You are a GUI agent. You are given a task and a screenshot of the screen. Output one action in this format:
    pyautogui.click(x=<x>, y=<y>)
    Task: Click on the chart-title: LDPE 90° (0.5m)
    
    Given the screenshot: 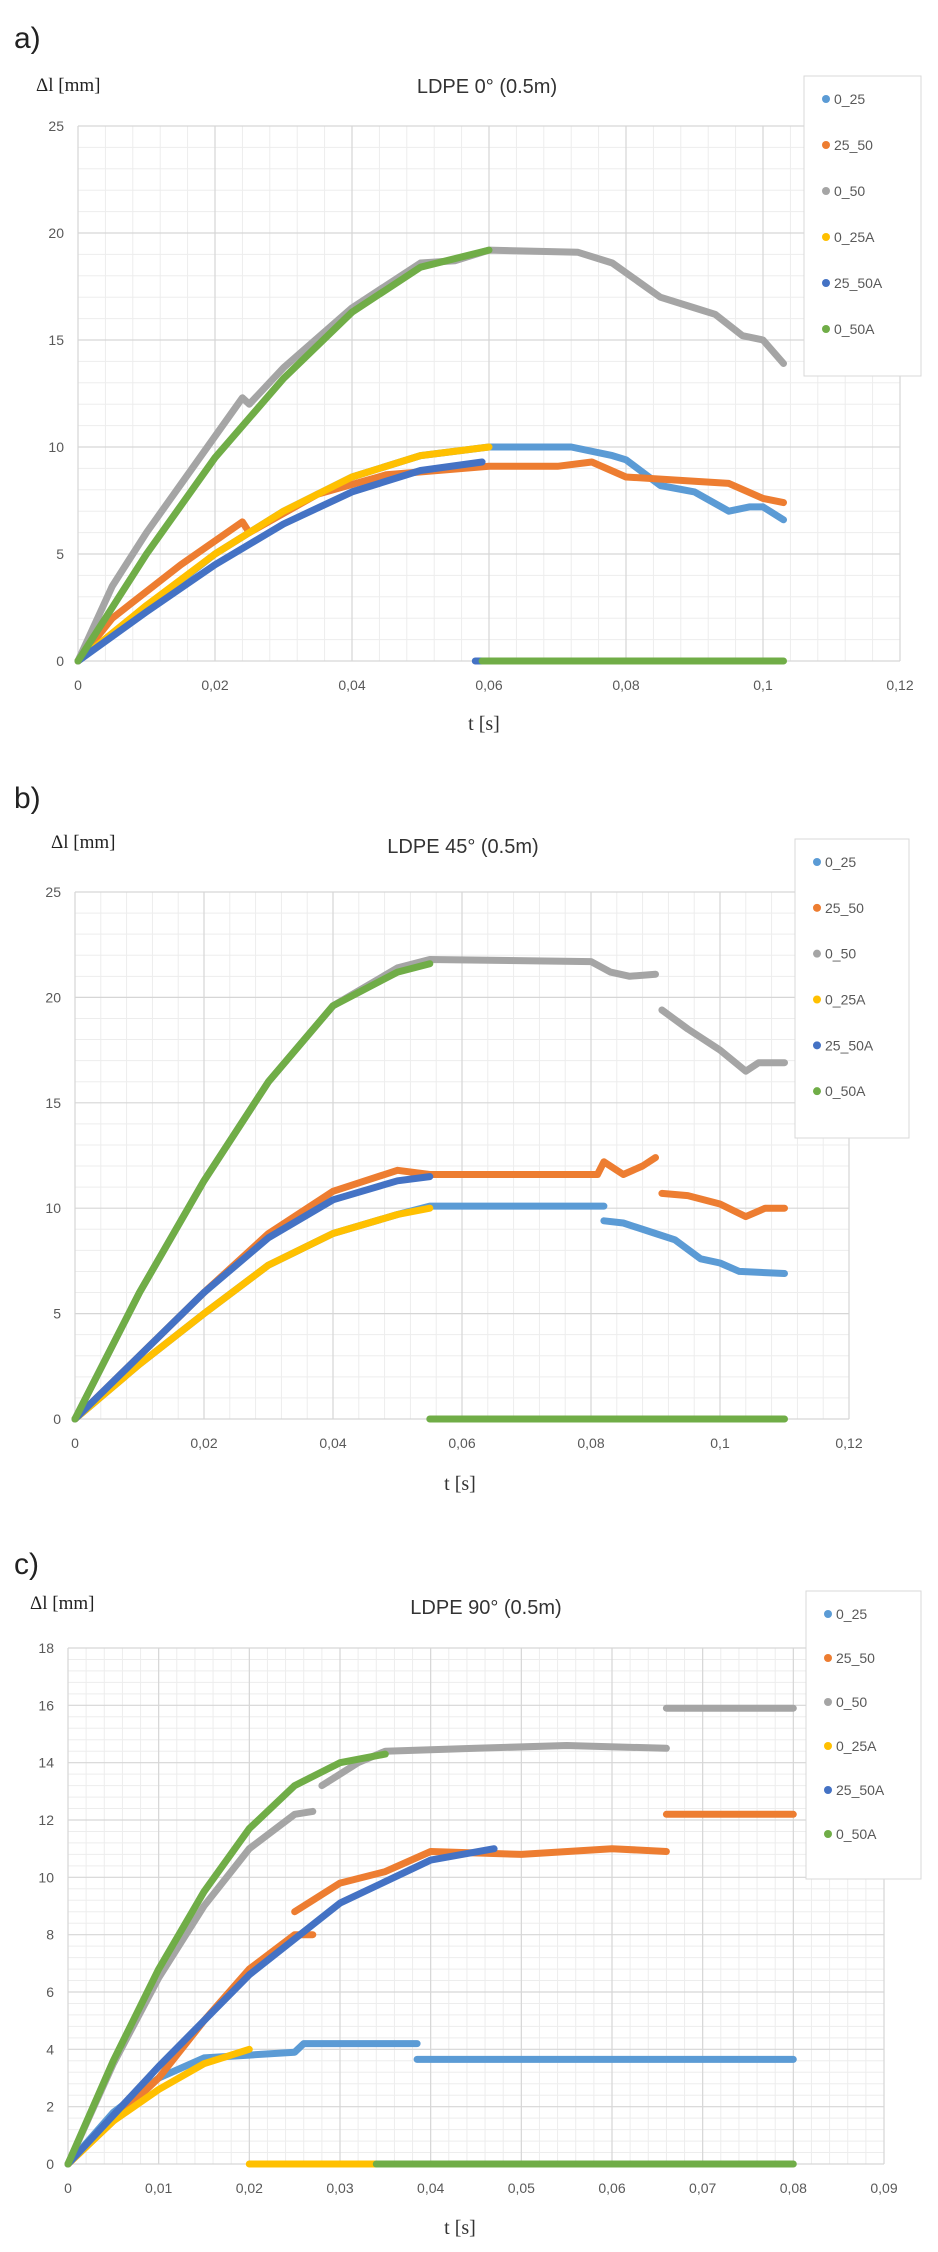 What is the action you would take?
    pyautogui.click(x=485, y=1608)
    